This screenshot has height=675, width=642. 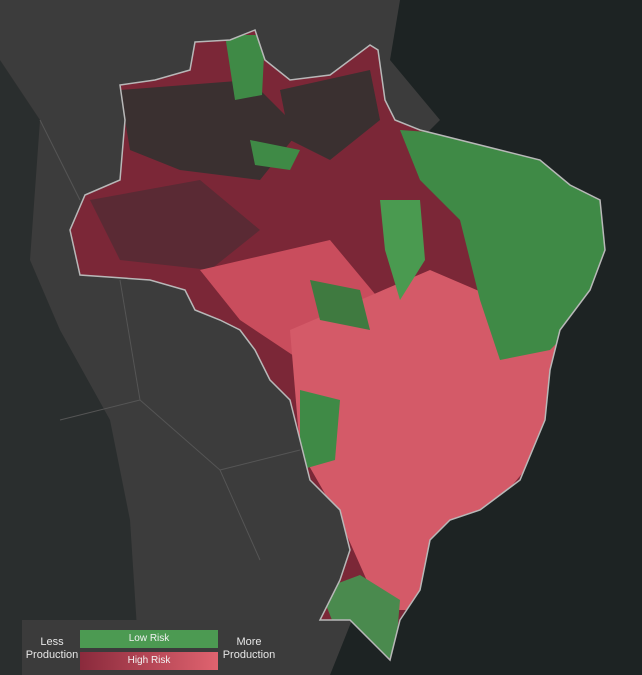 What do you see at coordinates (249, 648) in the screenshot?
I see `legend-right-label: More Production` at bounding box center [249, 648].